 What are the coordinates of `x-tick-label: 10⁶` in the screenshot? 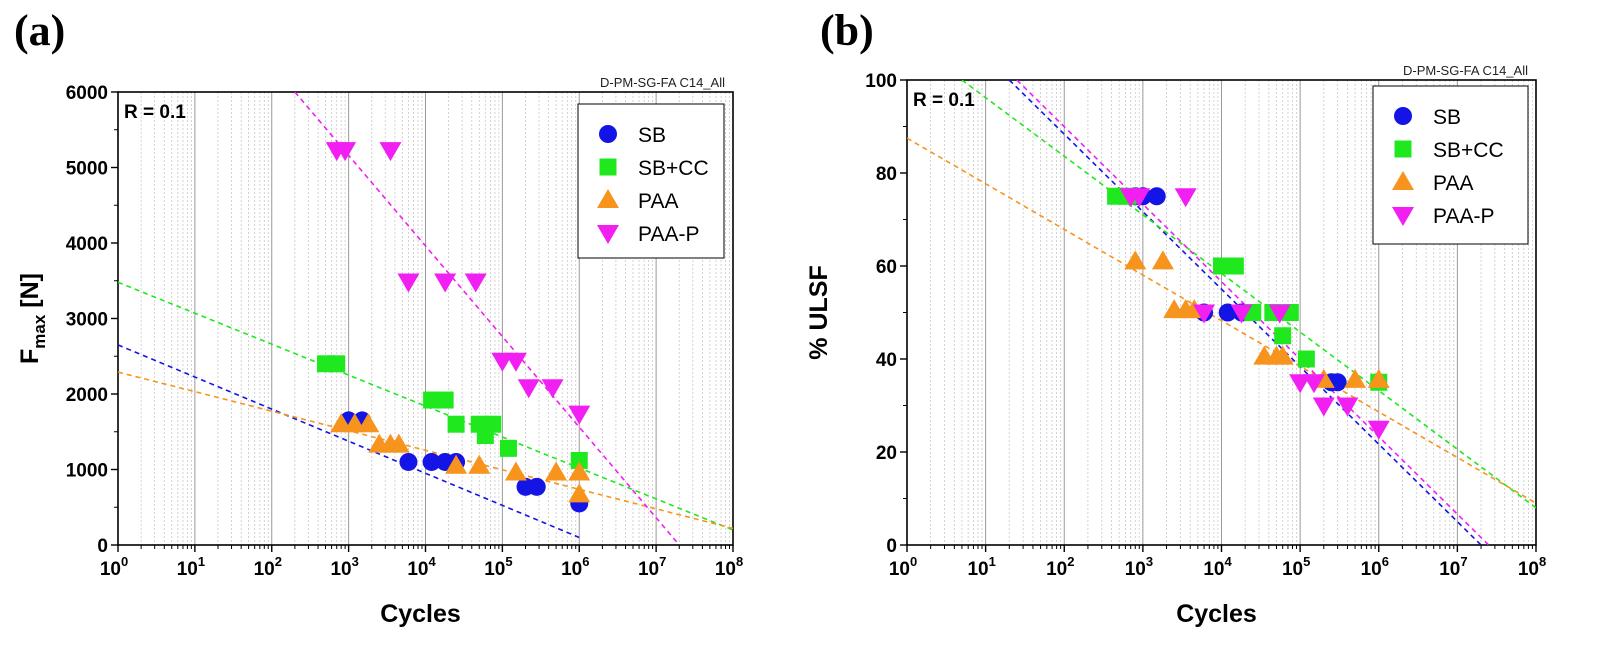 It's located at (575, 567).